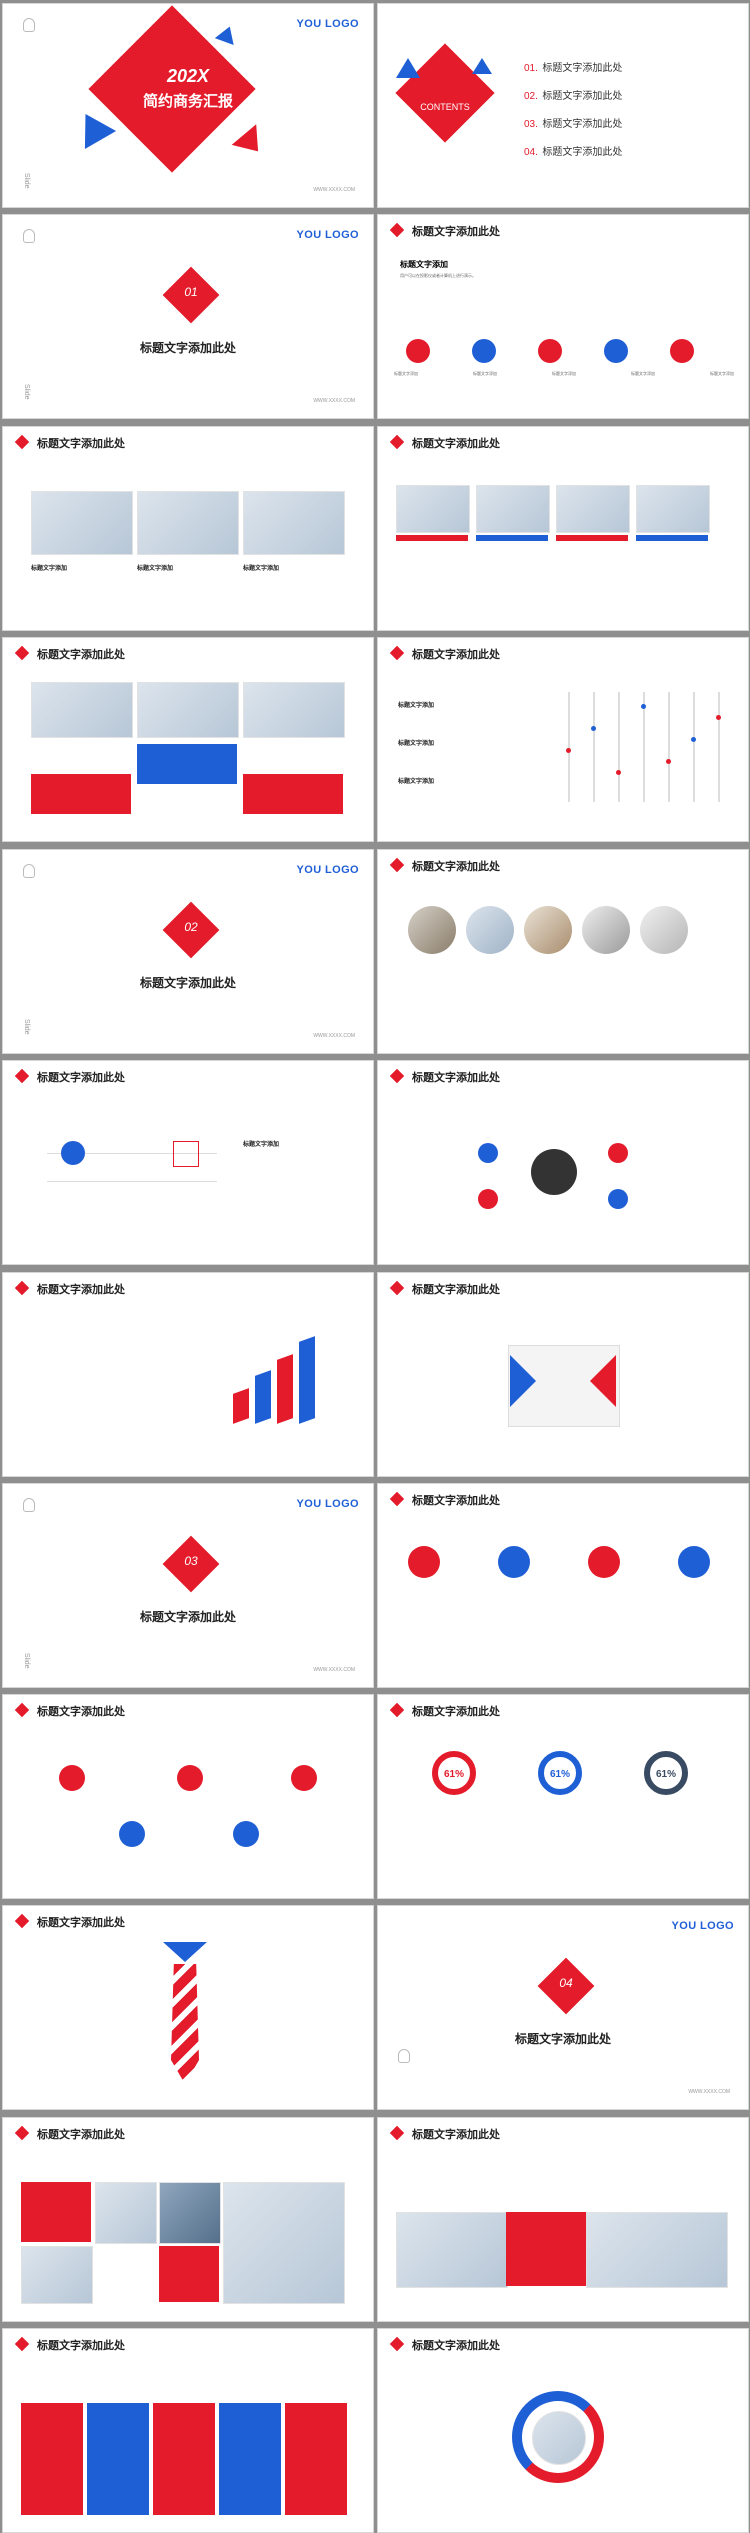 This screenshot has height=2533, width=750. What do you see at coordinates (563, 1374) in the screenshot?
I see `slide-arrows: 标题文字添加此处` at bounding box center [563, 1374].